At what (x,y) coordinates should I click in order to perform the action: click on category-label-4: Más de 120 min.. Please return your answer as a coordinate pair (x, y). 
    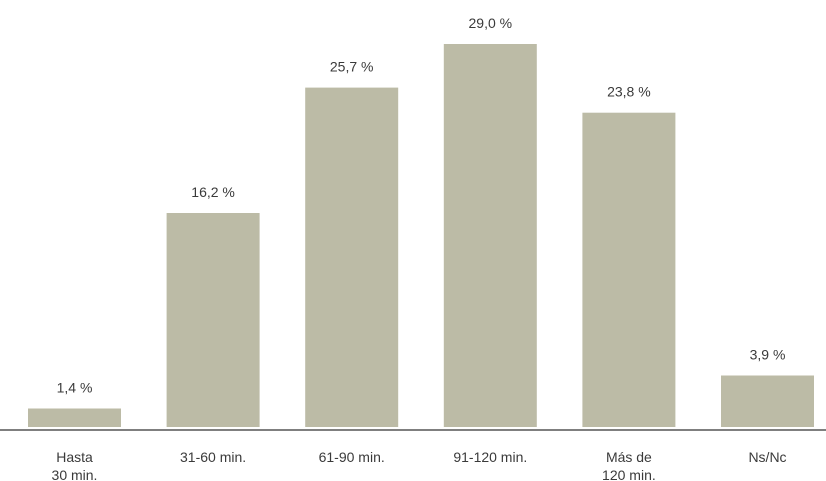
    Looking at the image, I should click on (629, 465).